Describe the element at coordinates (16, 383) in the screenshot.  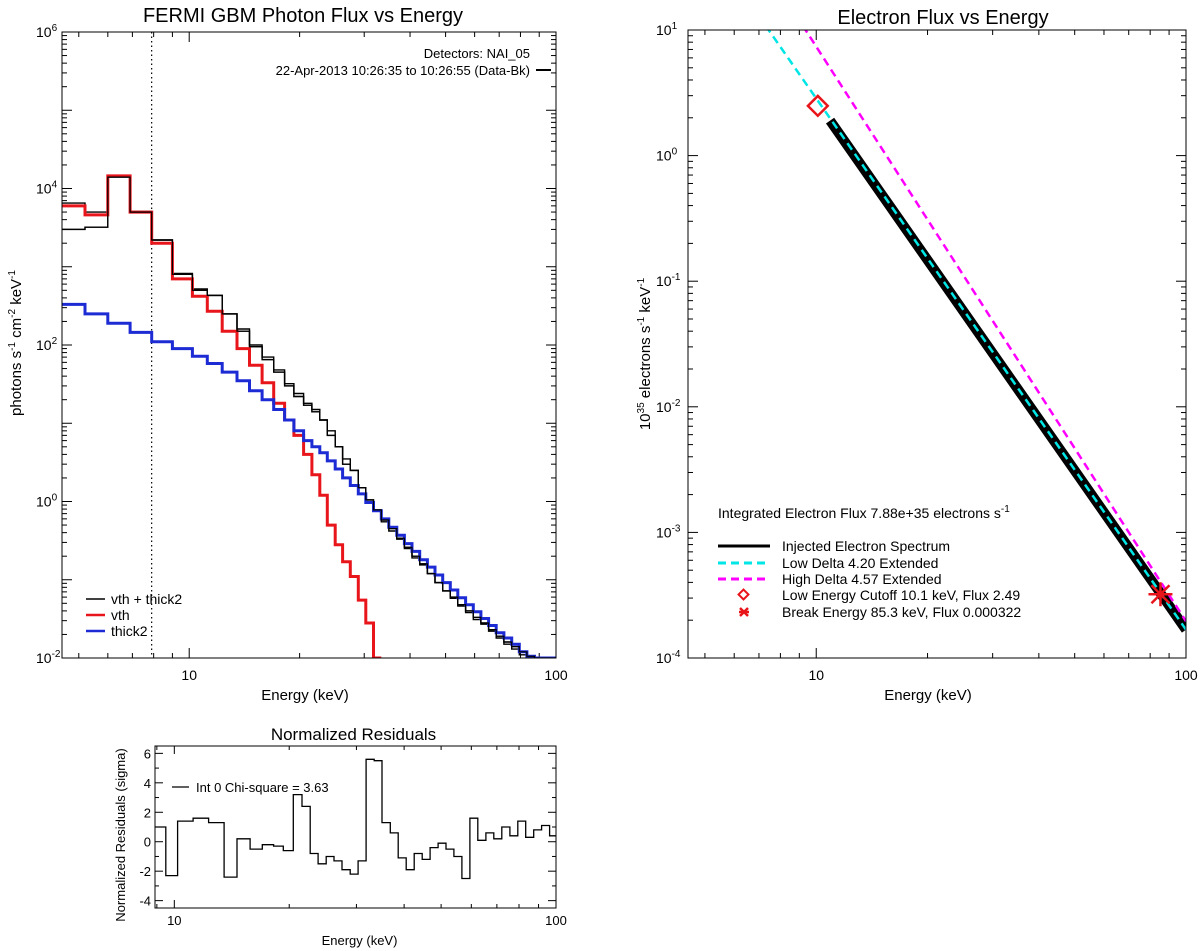
I see `text-run: photons s` at that location.